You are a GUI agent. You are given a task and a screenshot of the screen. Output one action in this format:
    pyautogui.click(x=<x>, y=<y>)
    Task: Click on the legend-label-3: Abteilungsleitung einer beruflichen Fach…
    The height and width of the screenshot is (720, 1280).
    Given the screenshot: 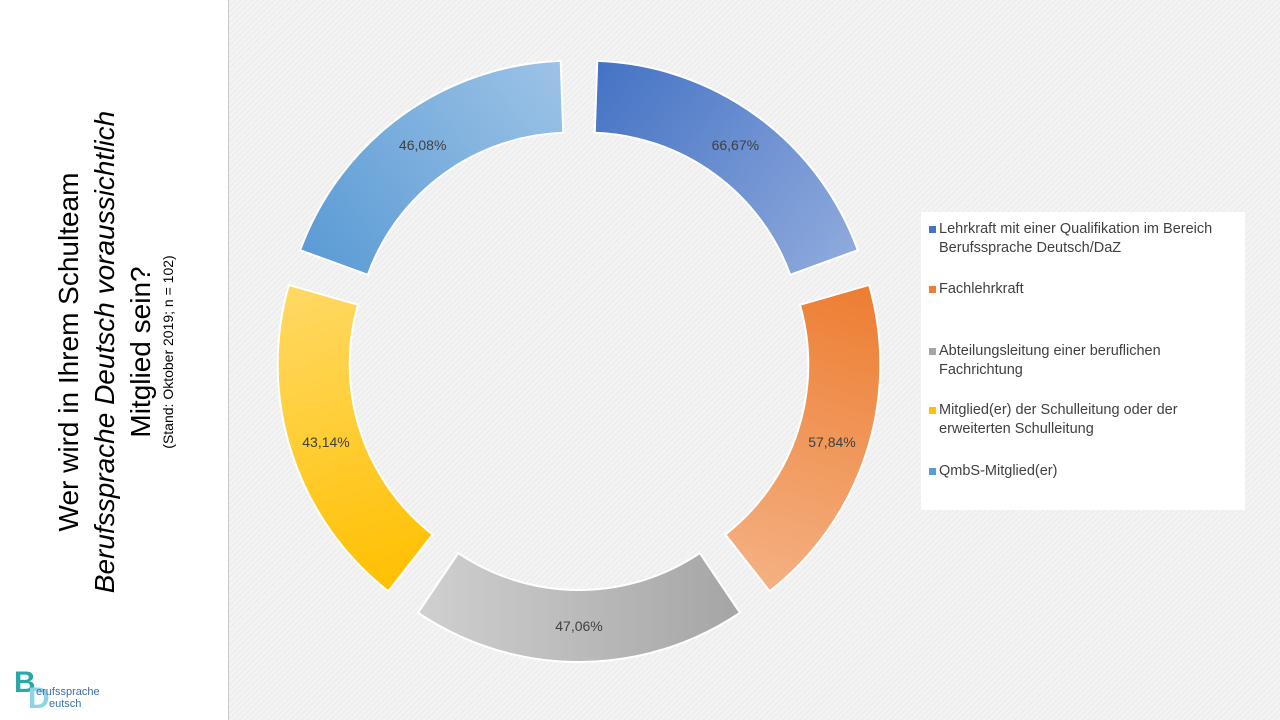 What is the action you would take?
    pyautogui.click(x=1050, y=360)
    